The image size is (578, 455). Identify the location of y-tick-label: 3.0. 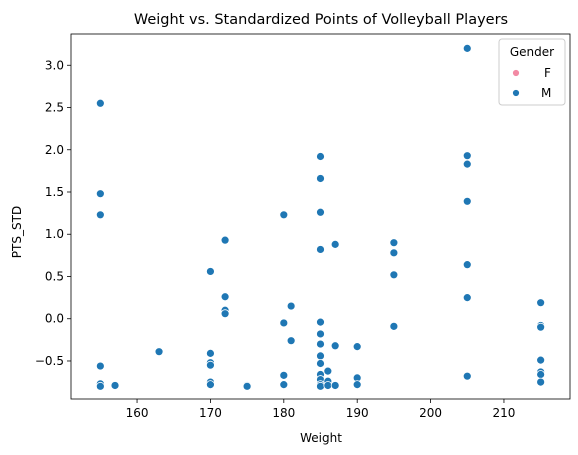
(54, 65).